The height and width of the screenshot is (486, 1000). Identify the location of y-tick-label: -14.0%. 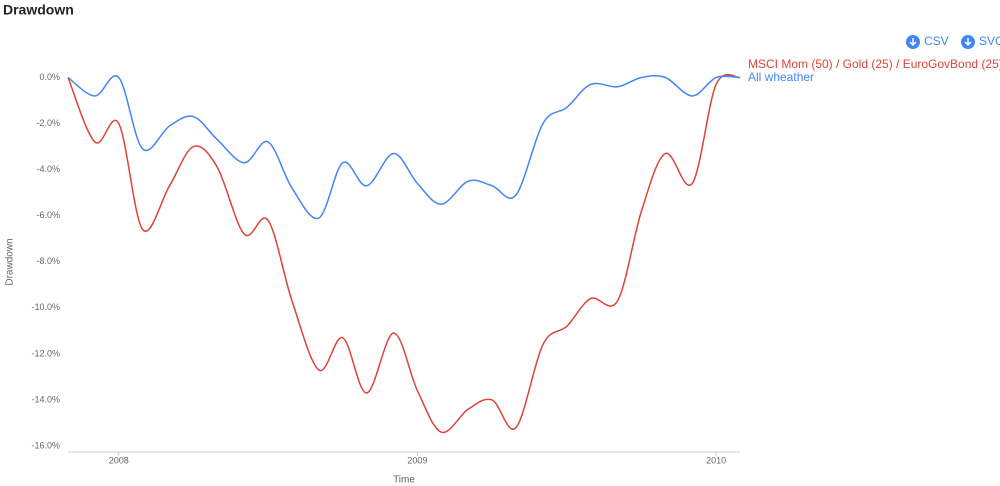
(45, 399).